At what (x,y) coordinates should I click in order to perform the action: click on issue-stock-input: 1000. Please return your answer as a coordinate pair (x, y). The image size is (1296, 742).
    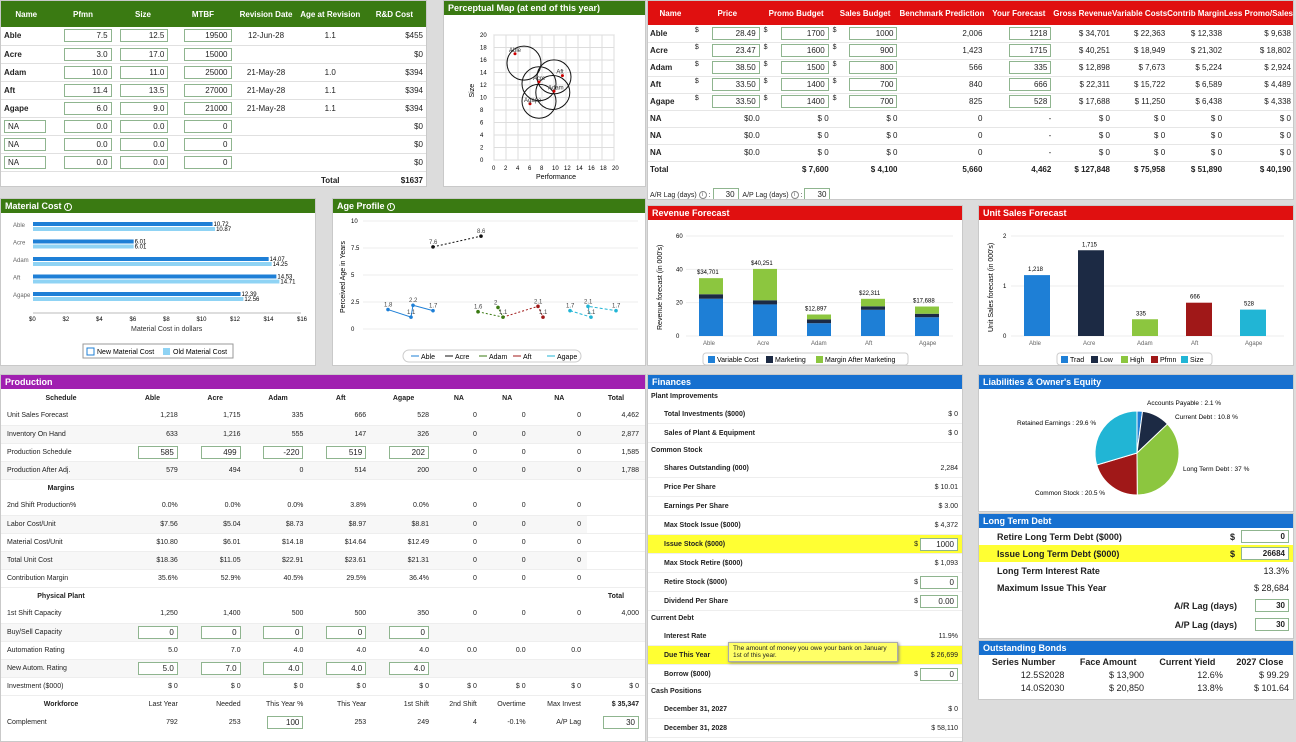
    Looking at the image, I should click on (939, 544).